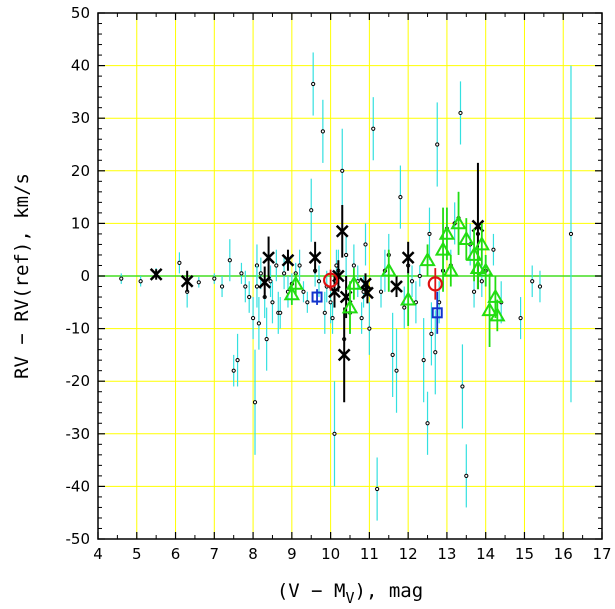 This screenshot has width=615, height=609. Describe the element at coordinates (485, 554) in the screenshot. I see `x-tick-label: 14` at that location.